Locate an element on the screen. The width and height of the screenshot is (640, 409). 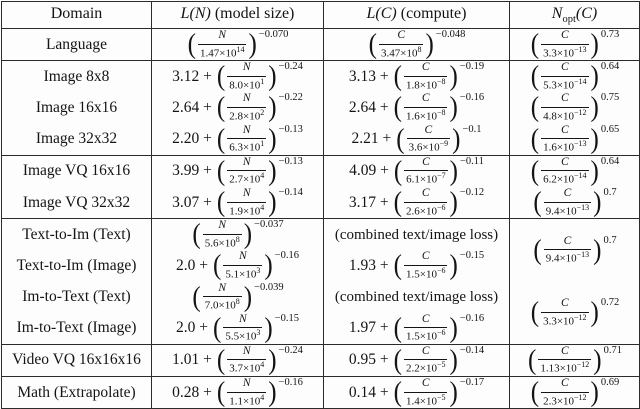
header-math: L(N) is located at coordinates (195, 13).